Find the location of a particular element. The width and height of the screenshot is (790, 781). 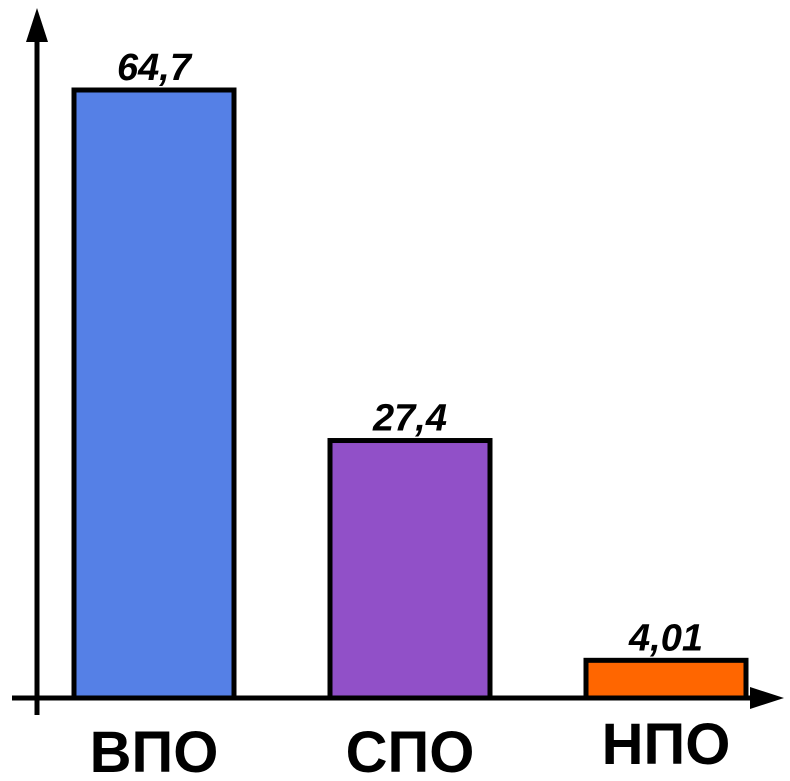

bar-value-label-3: 4,01 is located at coordinates (665, 638).